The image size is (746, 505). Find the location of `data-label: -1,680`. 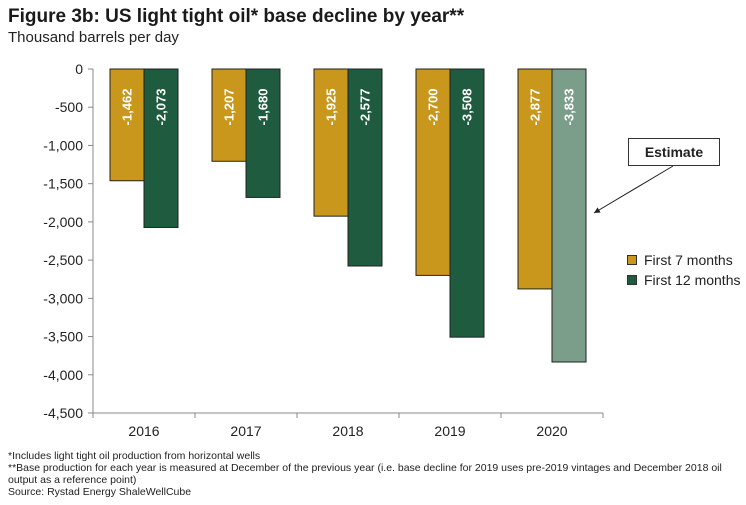

data-label: -1,680 is located at coordinates (263, 107).